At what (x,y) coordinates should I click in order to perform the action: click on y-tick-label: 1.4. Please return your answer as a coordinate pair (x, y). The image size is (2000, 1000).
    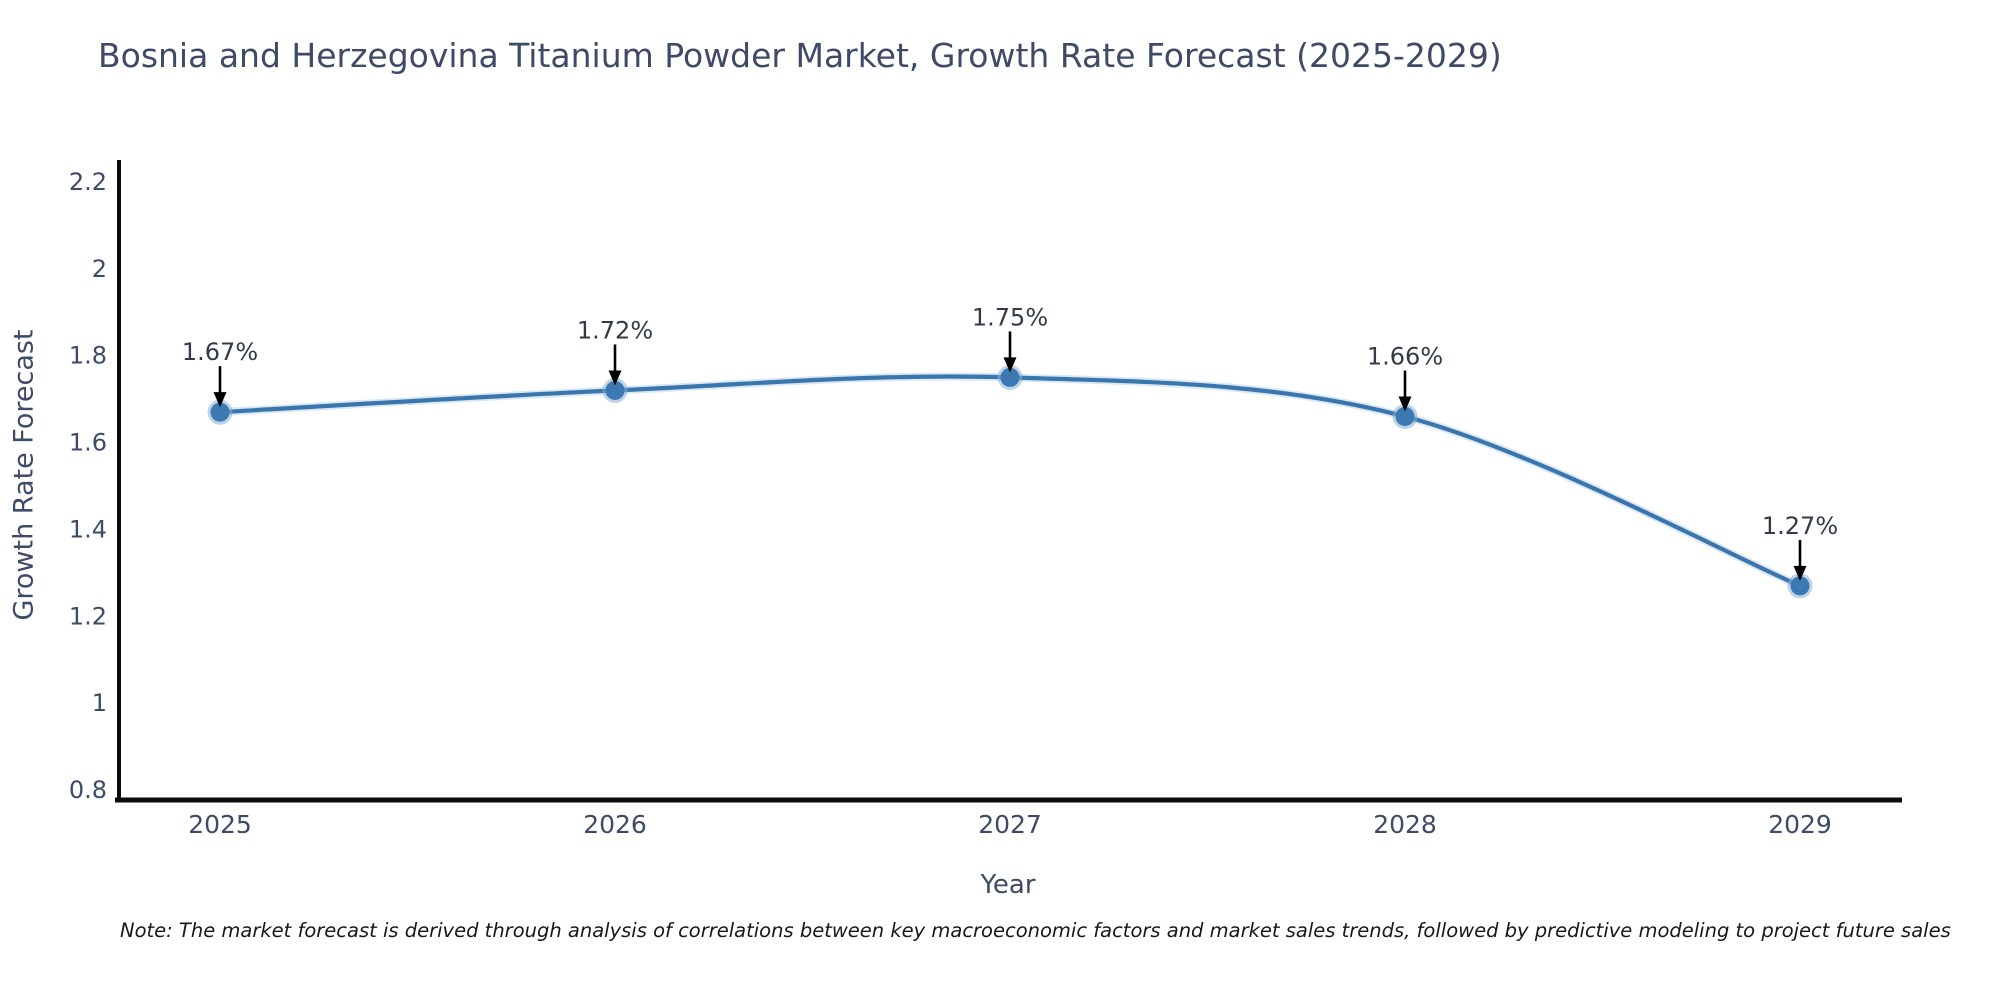
    Looking at the image, I should click on (88, 529).